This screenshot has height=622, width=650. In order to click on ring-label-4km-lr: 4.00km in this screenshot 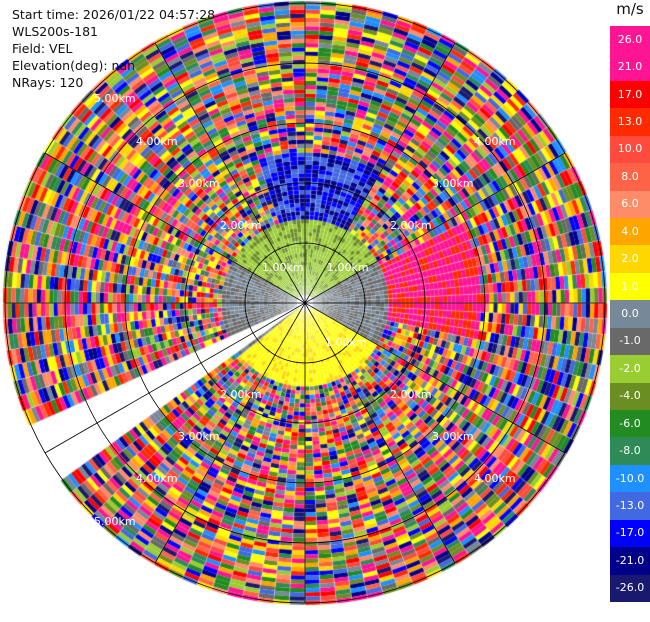, I will do `click(495, 478)`.